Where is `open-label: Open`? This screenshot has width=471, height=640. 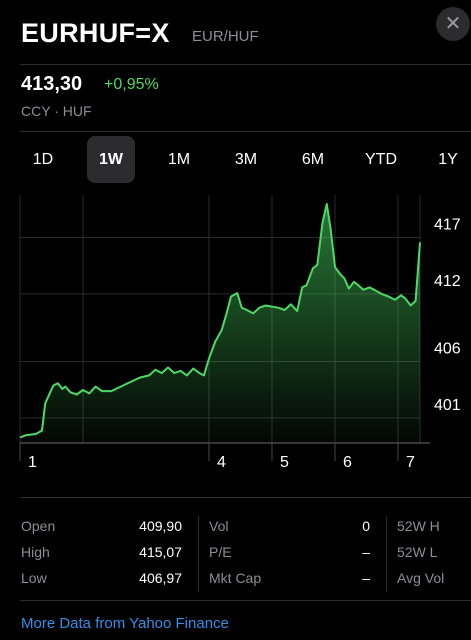
open-label: Open is located at coordinates (38, 526).